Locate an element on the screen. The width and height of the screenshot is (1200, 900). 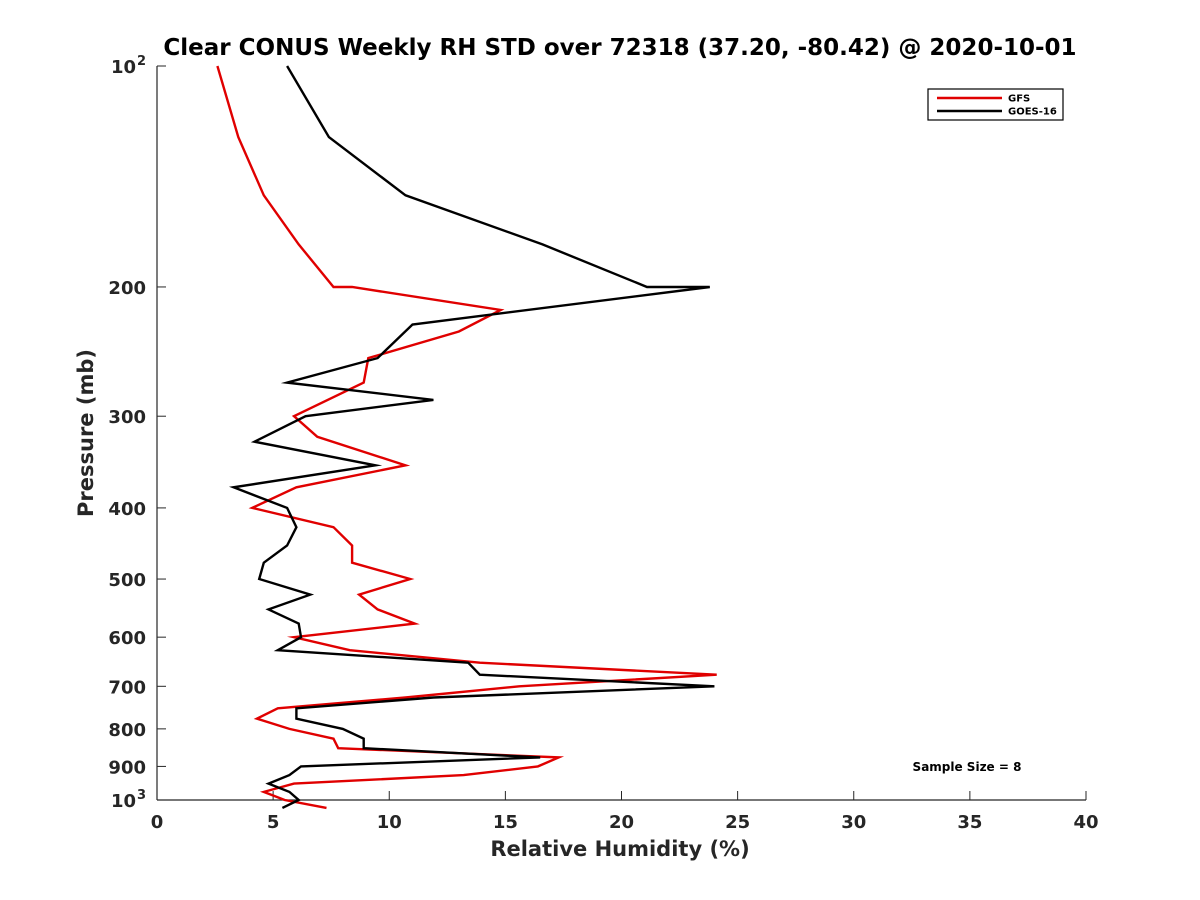
y-tick-label: 500 is located at coordinates (127, 580).